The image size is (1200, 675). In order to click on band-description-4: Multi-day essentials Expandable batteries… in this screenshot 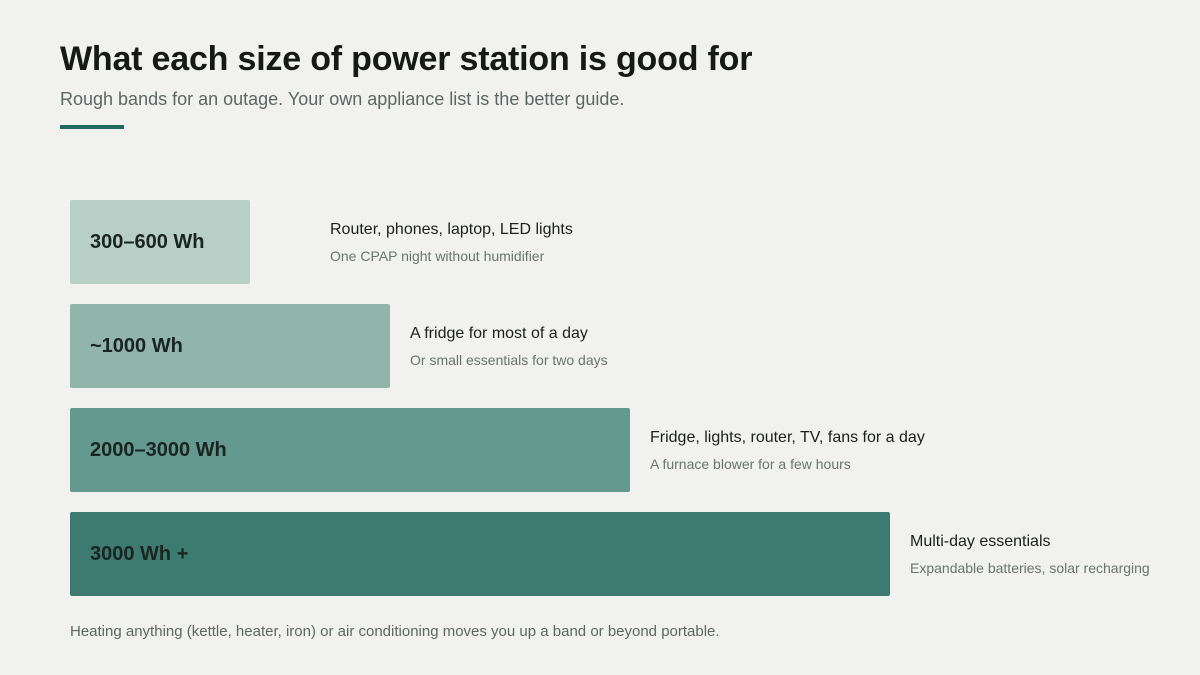, I will do `click(1030, 554)`.